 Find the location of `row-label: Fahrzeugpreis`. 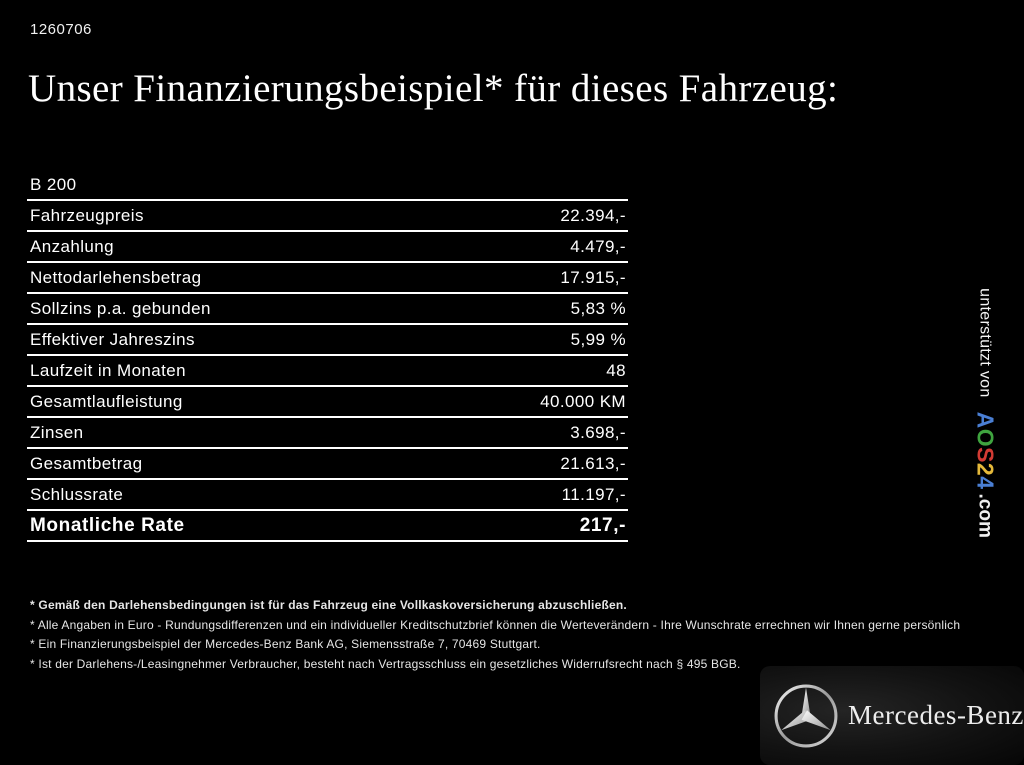

row-label: Fahrzeugpreis is located at coordinates (87, 215).